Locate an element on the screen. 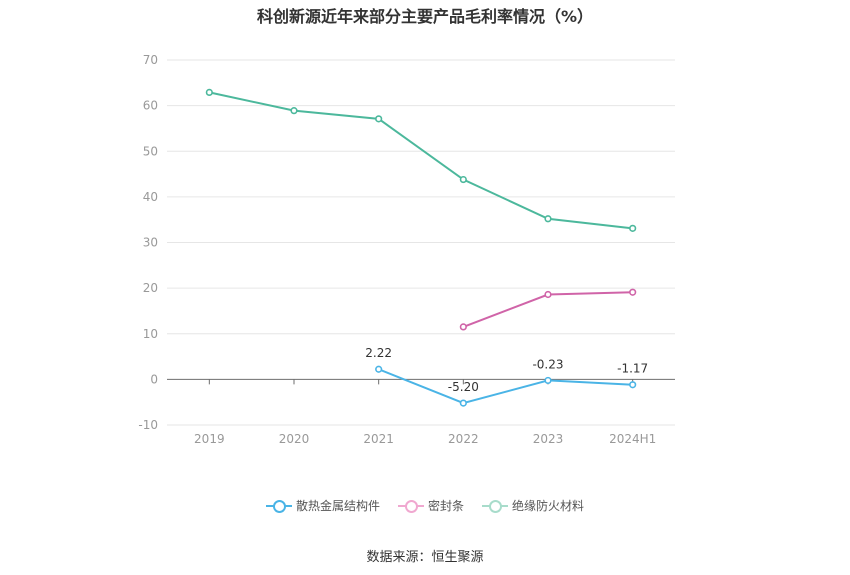  legend-item-insulation-fireproof: 绝缘防火材料 is located at coordinates (533, 505).